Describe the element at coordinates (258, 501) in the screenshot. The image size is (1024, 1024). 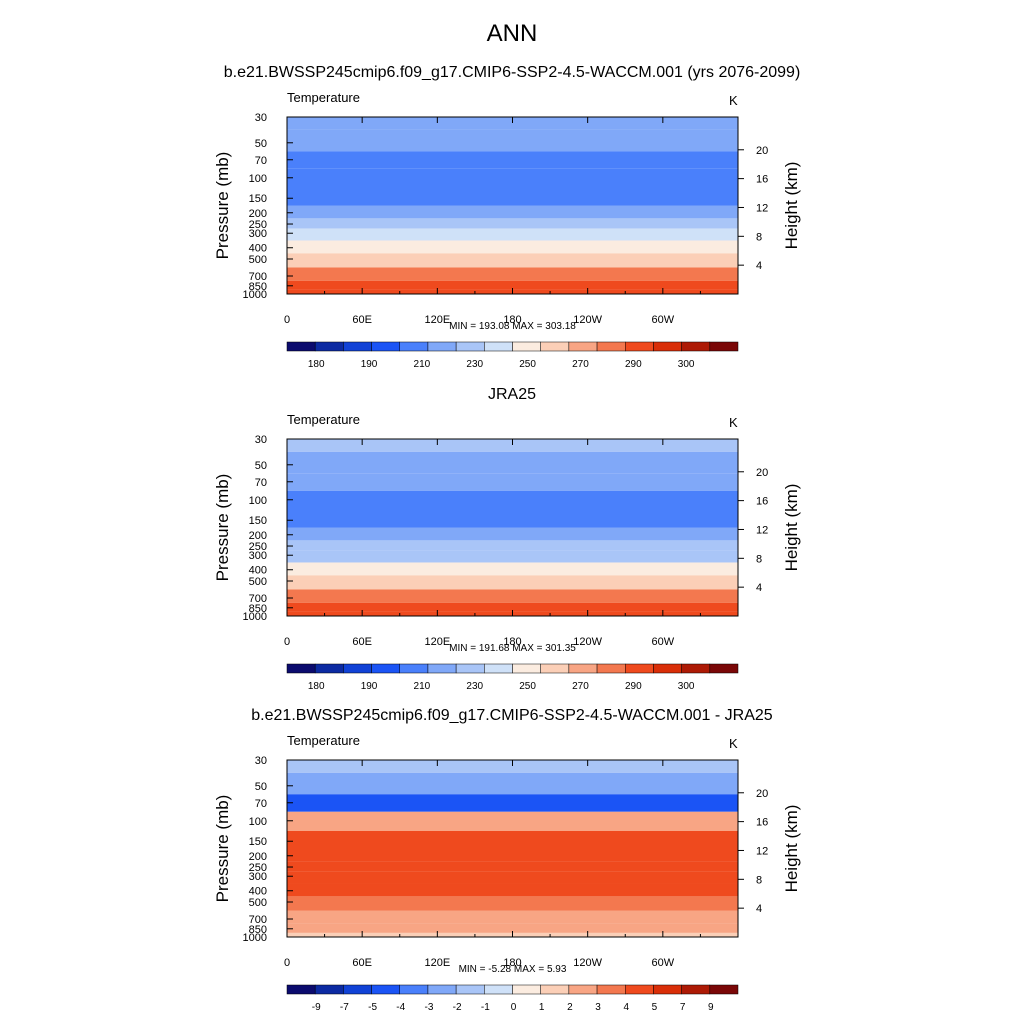
I see `panel-2-y-tick-label: 100` at that location.